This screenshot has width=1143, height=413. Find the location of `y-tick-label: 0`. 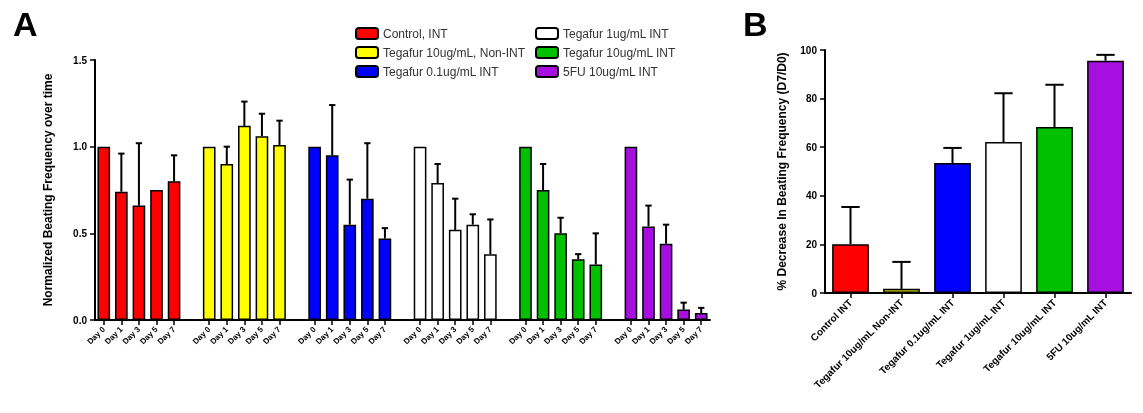

y-tick-label: 0 is located at coordinates (814, 293).